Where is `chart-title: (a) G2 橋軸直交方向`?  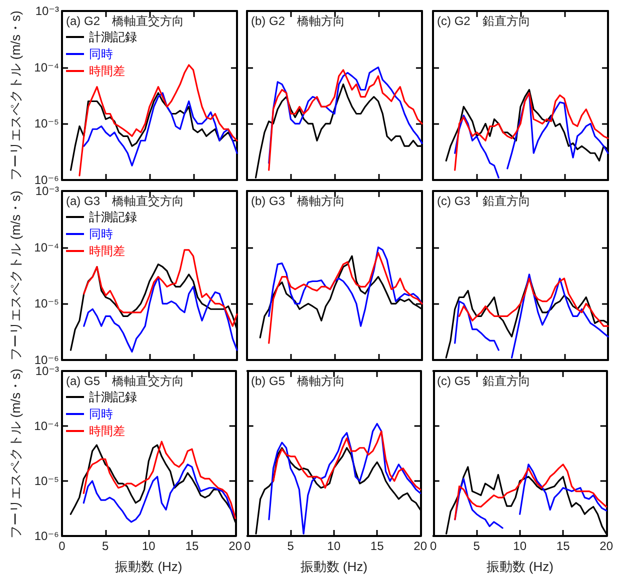
chart-title: (a) G2 橋軸直交方向 is located at coordinates (125, 21).